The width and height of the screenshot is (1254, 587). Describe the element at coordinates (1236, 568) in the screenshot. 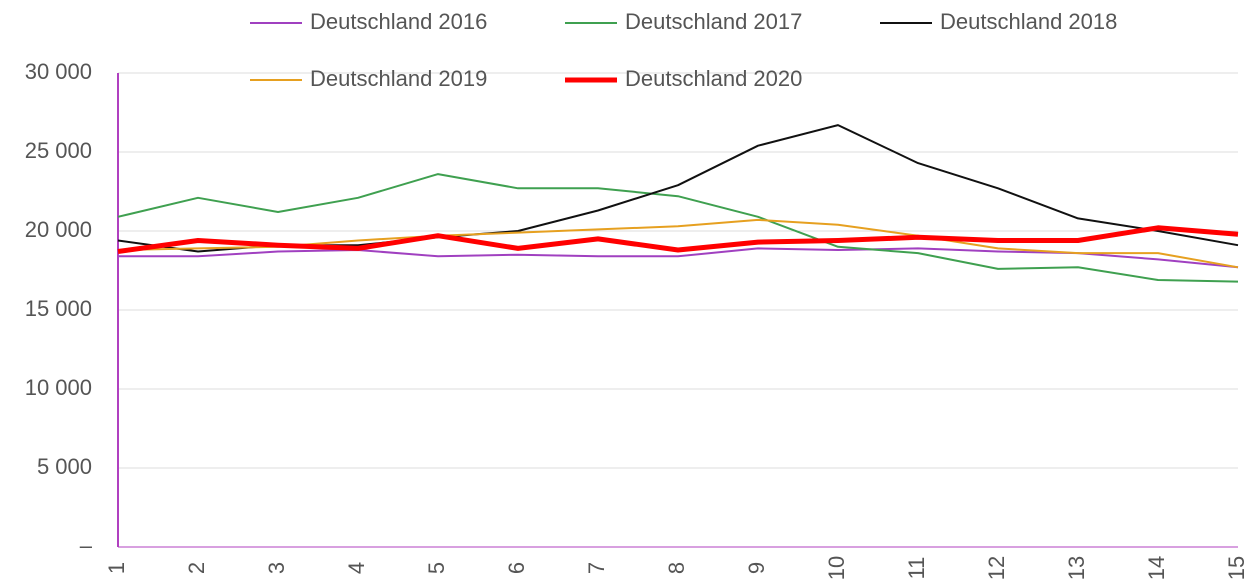

I see `x-tick-label: 15` at that location.